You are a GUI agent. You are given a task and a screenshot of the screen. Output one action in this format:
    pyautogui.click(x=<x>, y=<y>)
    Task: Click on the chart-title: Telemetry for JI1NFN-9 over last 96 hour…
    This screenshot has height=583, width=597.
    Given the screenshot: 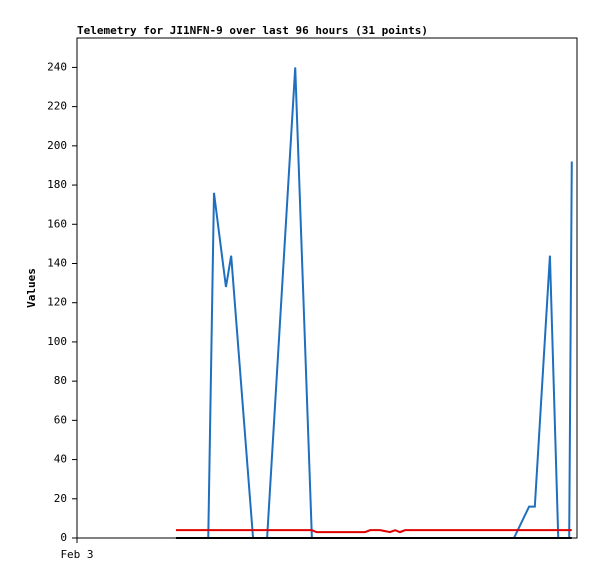 What is the action you would take?
    pyautogui.click(x=252, y=30)
    